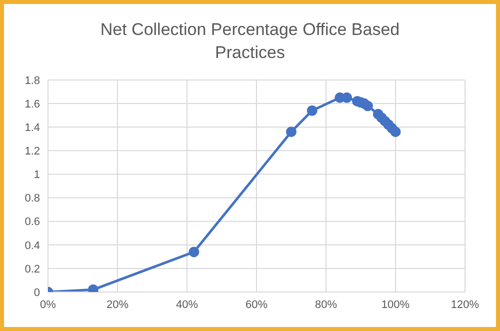 This screenshot has width=500, height=331. What do you see at coordinates (187, 304) in the screenshot?
I see `x-tick-label: 40%` at bounding box center [187, 304].